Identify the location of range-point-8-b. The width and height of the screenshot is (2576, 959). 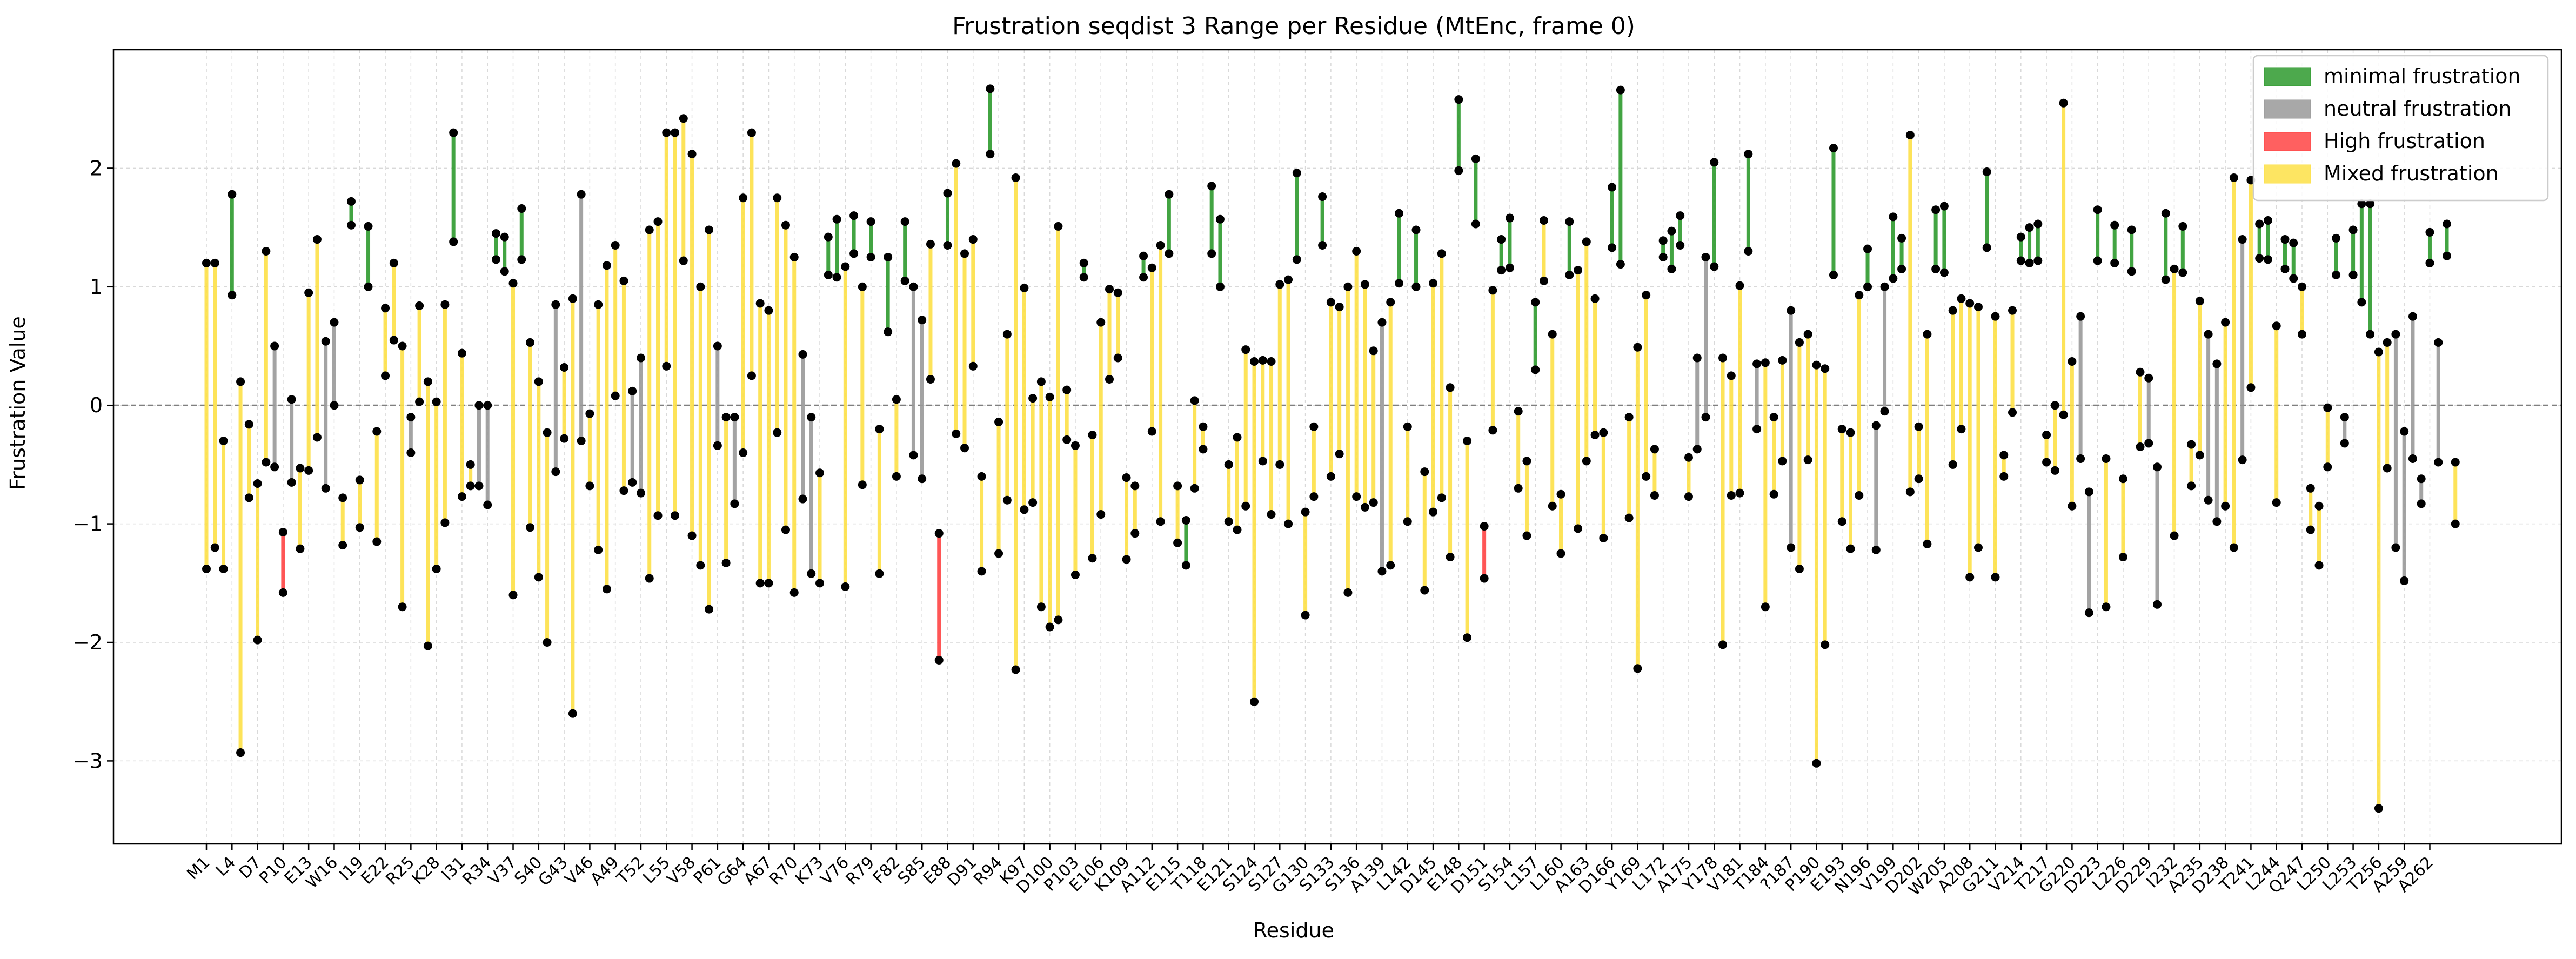
(266, 251).